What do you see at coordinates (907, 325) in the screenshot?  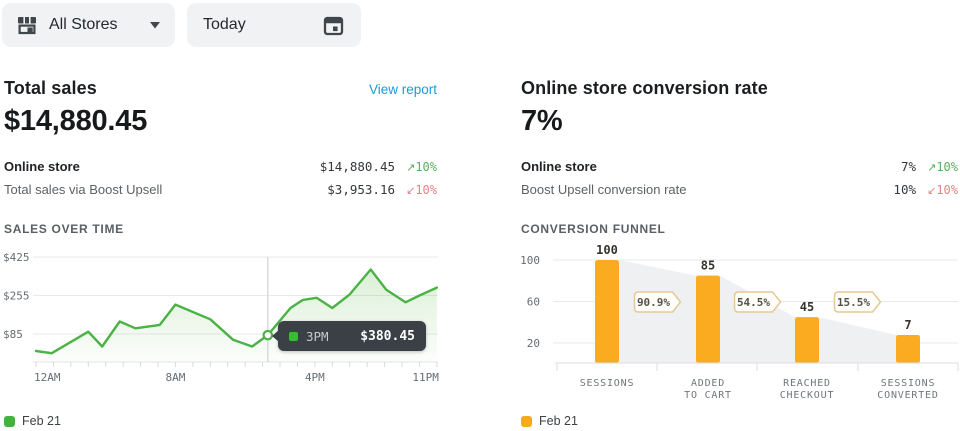 I see `svg-text: 7` at bounding box center [907, 325].